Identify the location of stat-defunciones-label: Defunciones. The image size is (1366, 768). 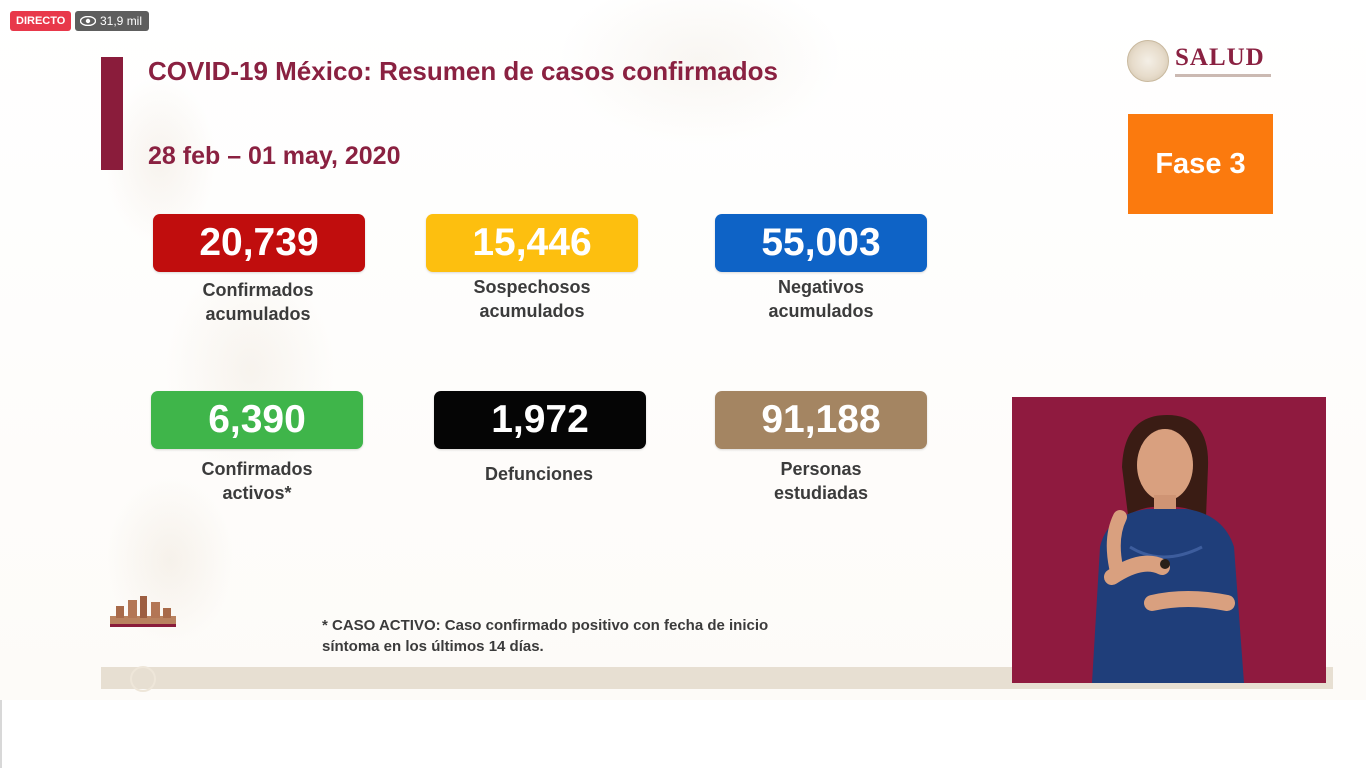
(539, 474).